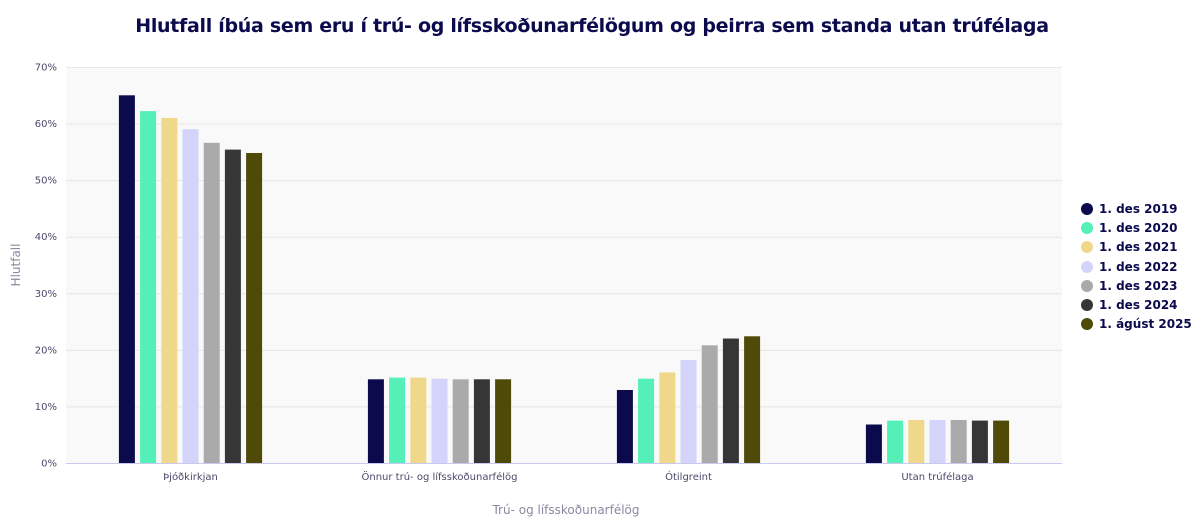 This screenshot has height=530, width=1200. Describe the element at coordinates (16, 265) in the screenshot. I see `y-axis-title: Hlutfall` at that location.